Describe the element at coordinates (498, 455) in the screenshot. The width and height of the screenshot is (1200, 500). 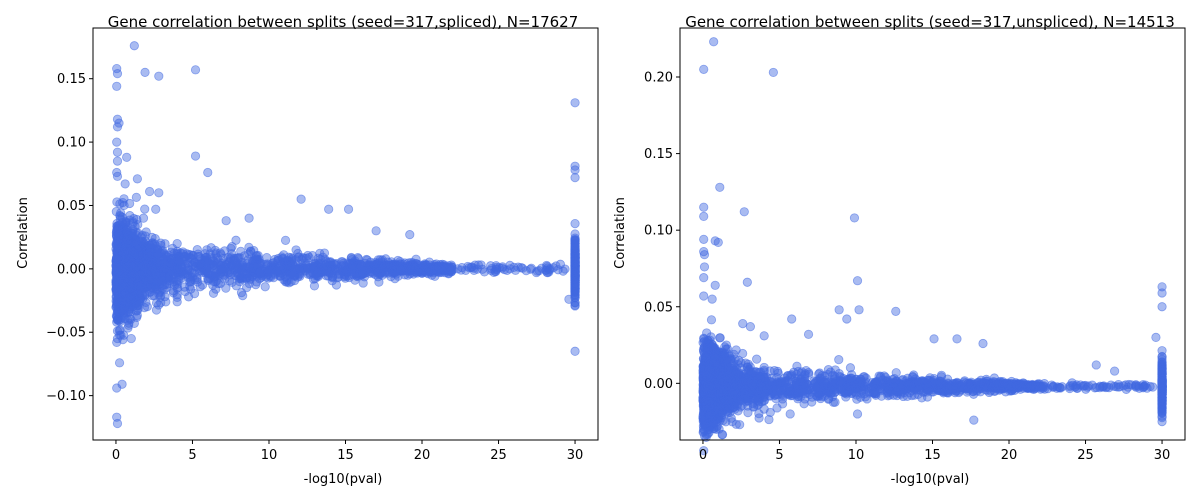
I see `x-tick-label: 25` at that location.